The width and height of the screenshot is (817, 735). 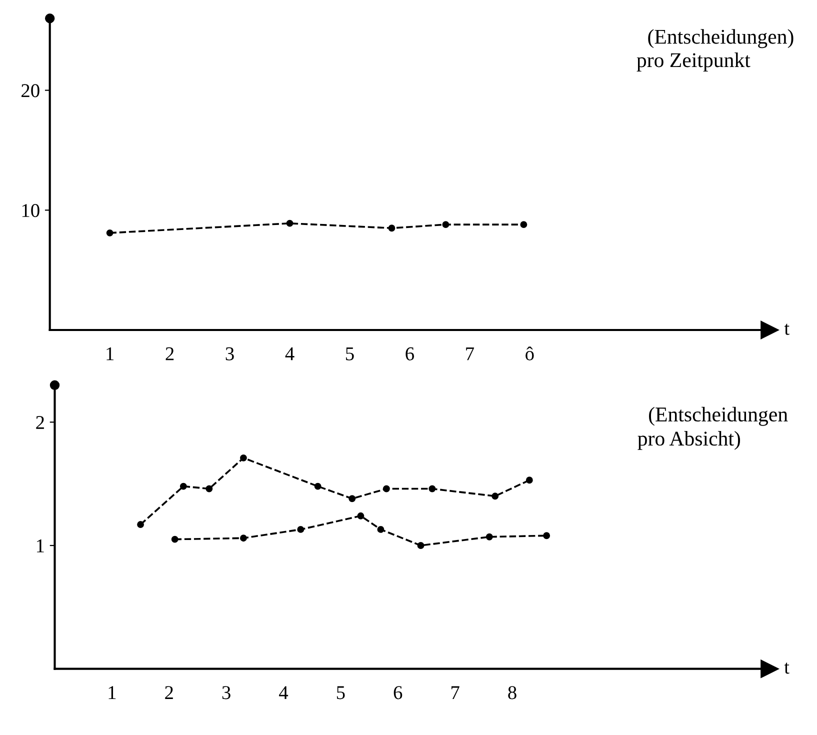 What do you see at coordinates (693, 62) in the screenshot?
I see `annotation: pro Zeitpunkt` at bounding box center [693, 62].